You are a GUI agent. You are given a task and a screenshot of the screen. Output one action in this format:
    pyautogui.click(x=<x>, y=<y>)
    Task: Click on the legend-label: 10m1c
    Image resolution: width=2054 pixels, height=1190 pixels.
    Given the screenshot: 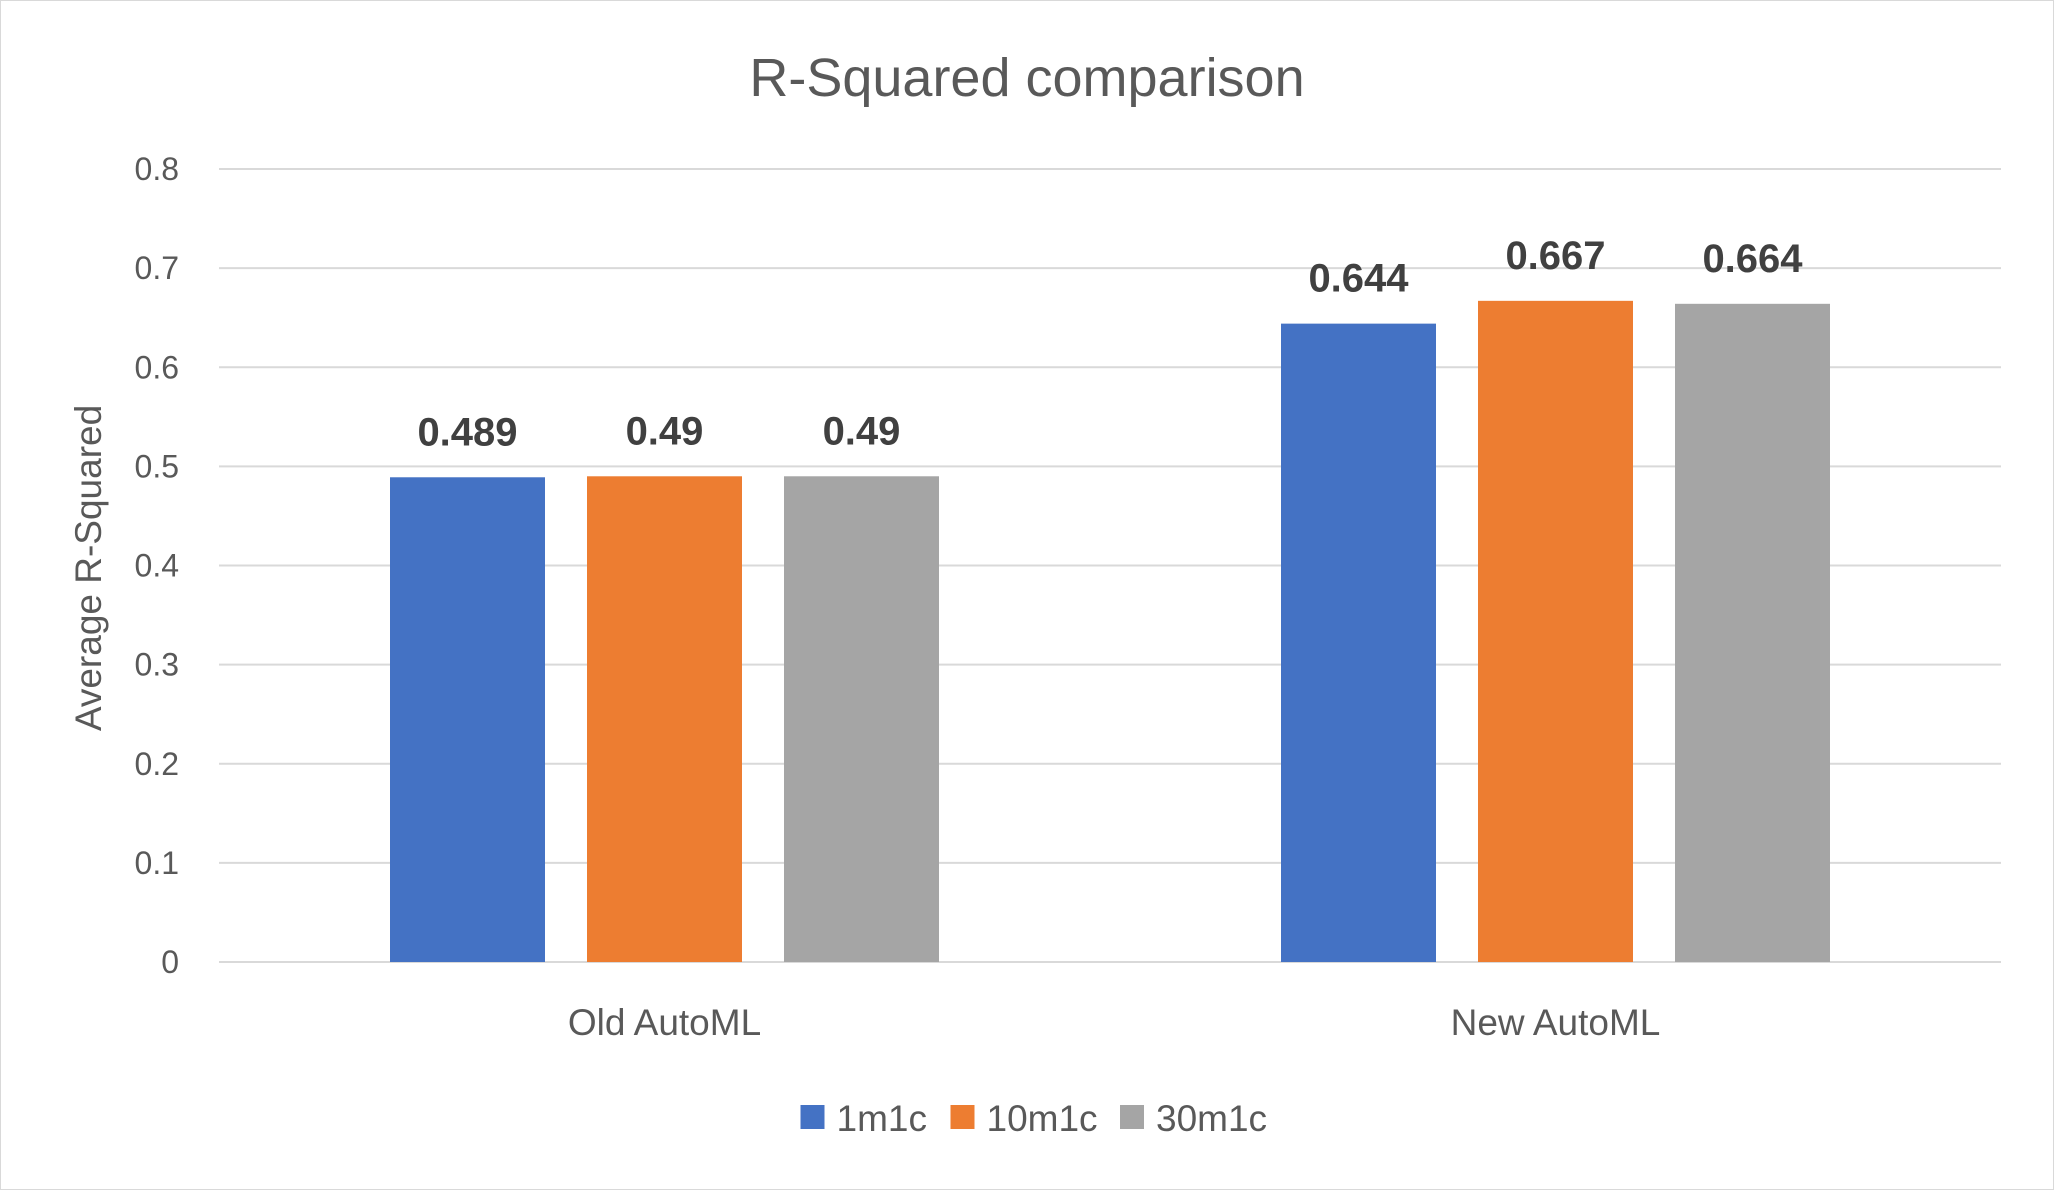 What is the action you would take?
    pyautogui.click(x=1042, y=1118)
    